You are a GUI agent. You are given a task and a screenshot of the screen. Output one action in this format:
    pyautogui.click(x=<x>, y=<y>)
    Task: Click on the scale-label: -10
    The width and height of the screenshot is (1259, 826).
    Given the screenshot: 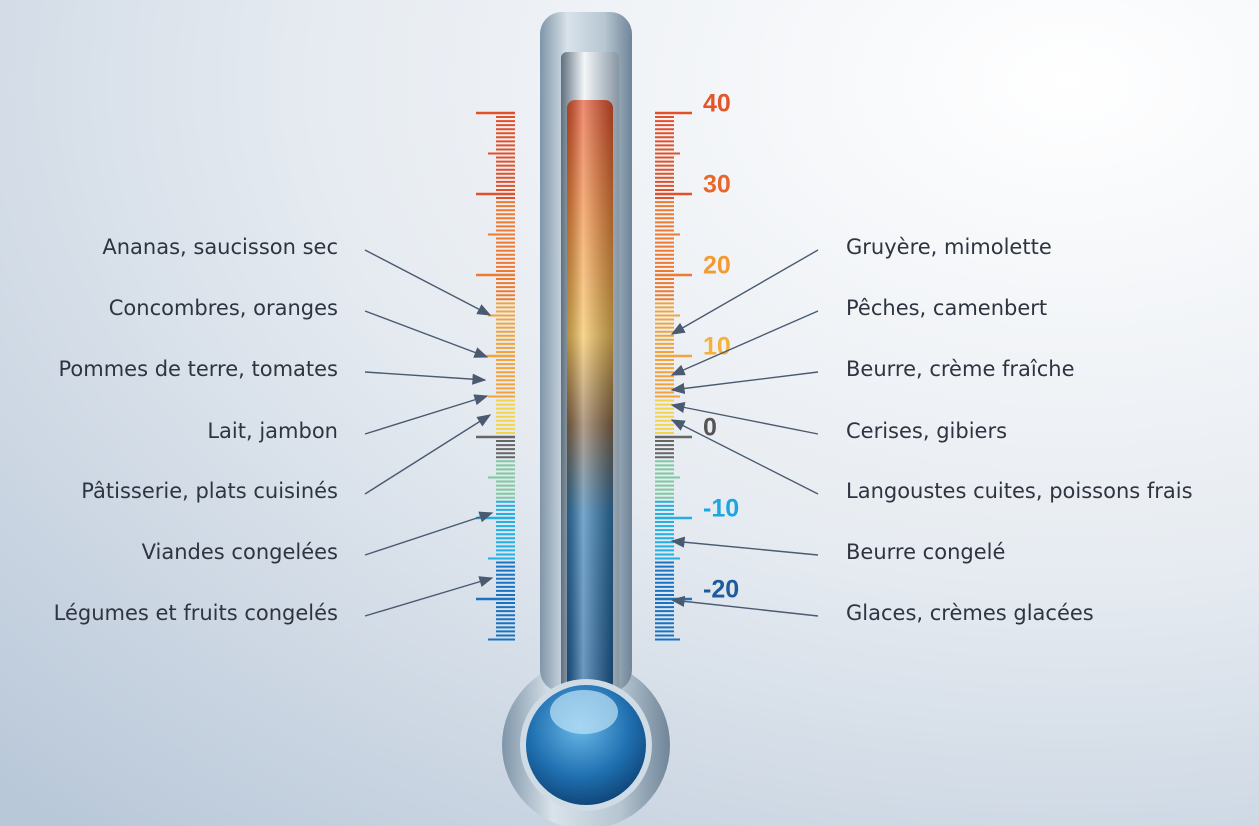 What is the action you would take?
    pyautogui.click(x=721, y=509)
    